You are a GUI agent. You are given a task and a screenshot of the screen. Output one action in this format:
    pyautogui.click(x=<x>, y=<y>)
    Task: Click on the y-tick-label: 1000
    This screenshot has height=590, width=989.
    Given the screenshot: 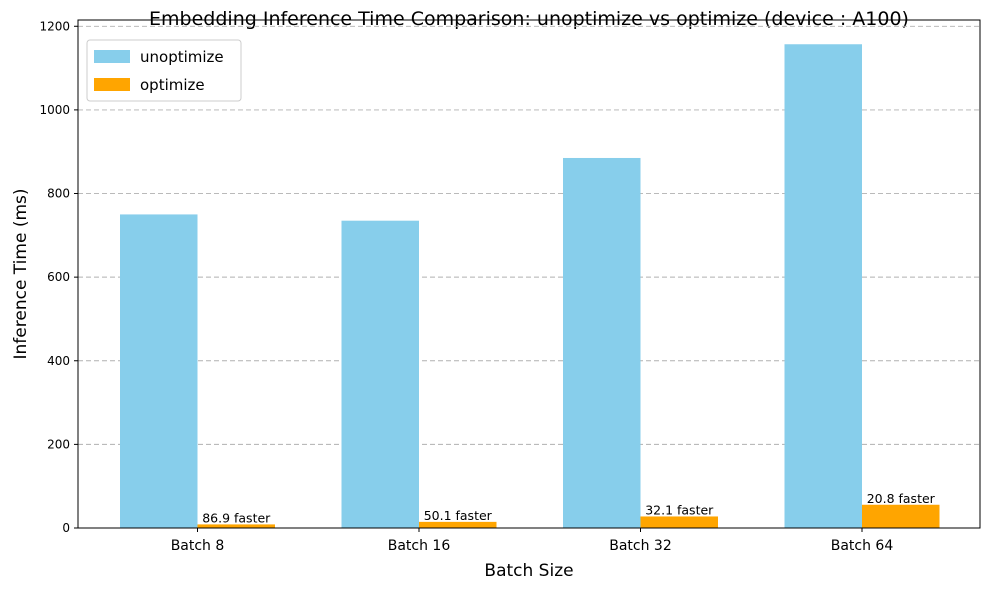 What is the action you would take?
    pyautogui.click(x=54, y=110)
    